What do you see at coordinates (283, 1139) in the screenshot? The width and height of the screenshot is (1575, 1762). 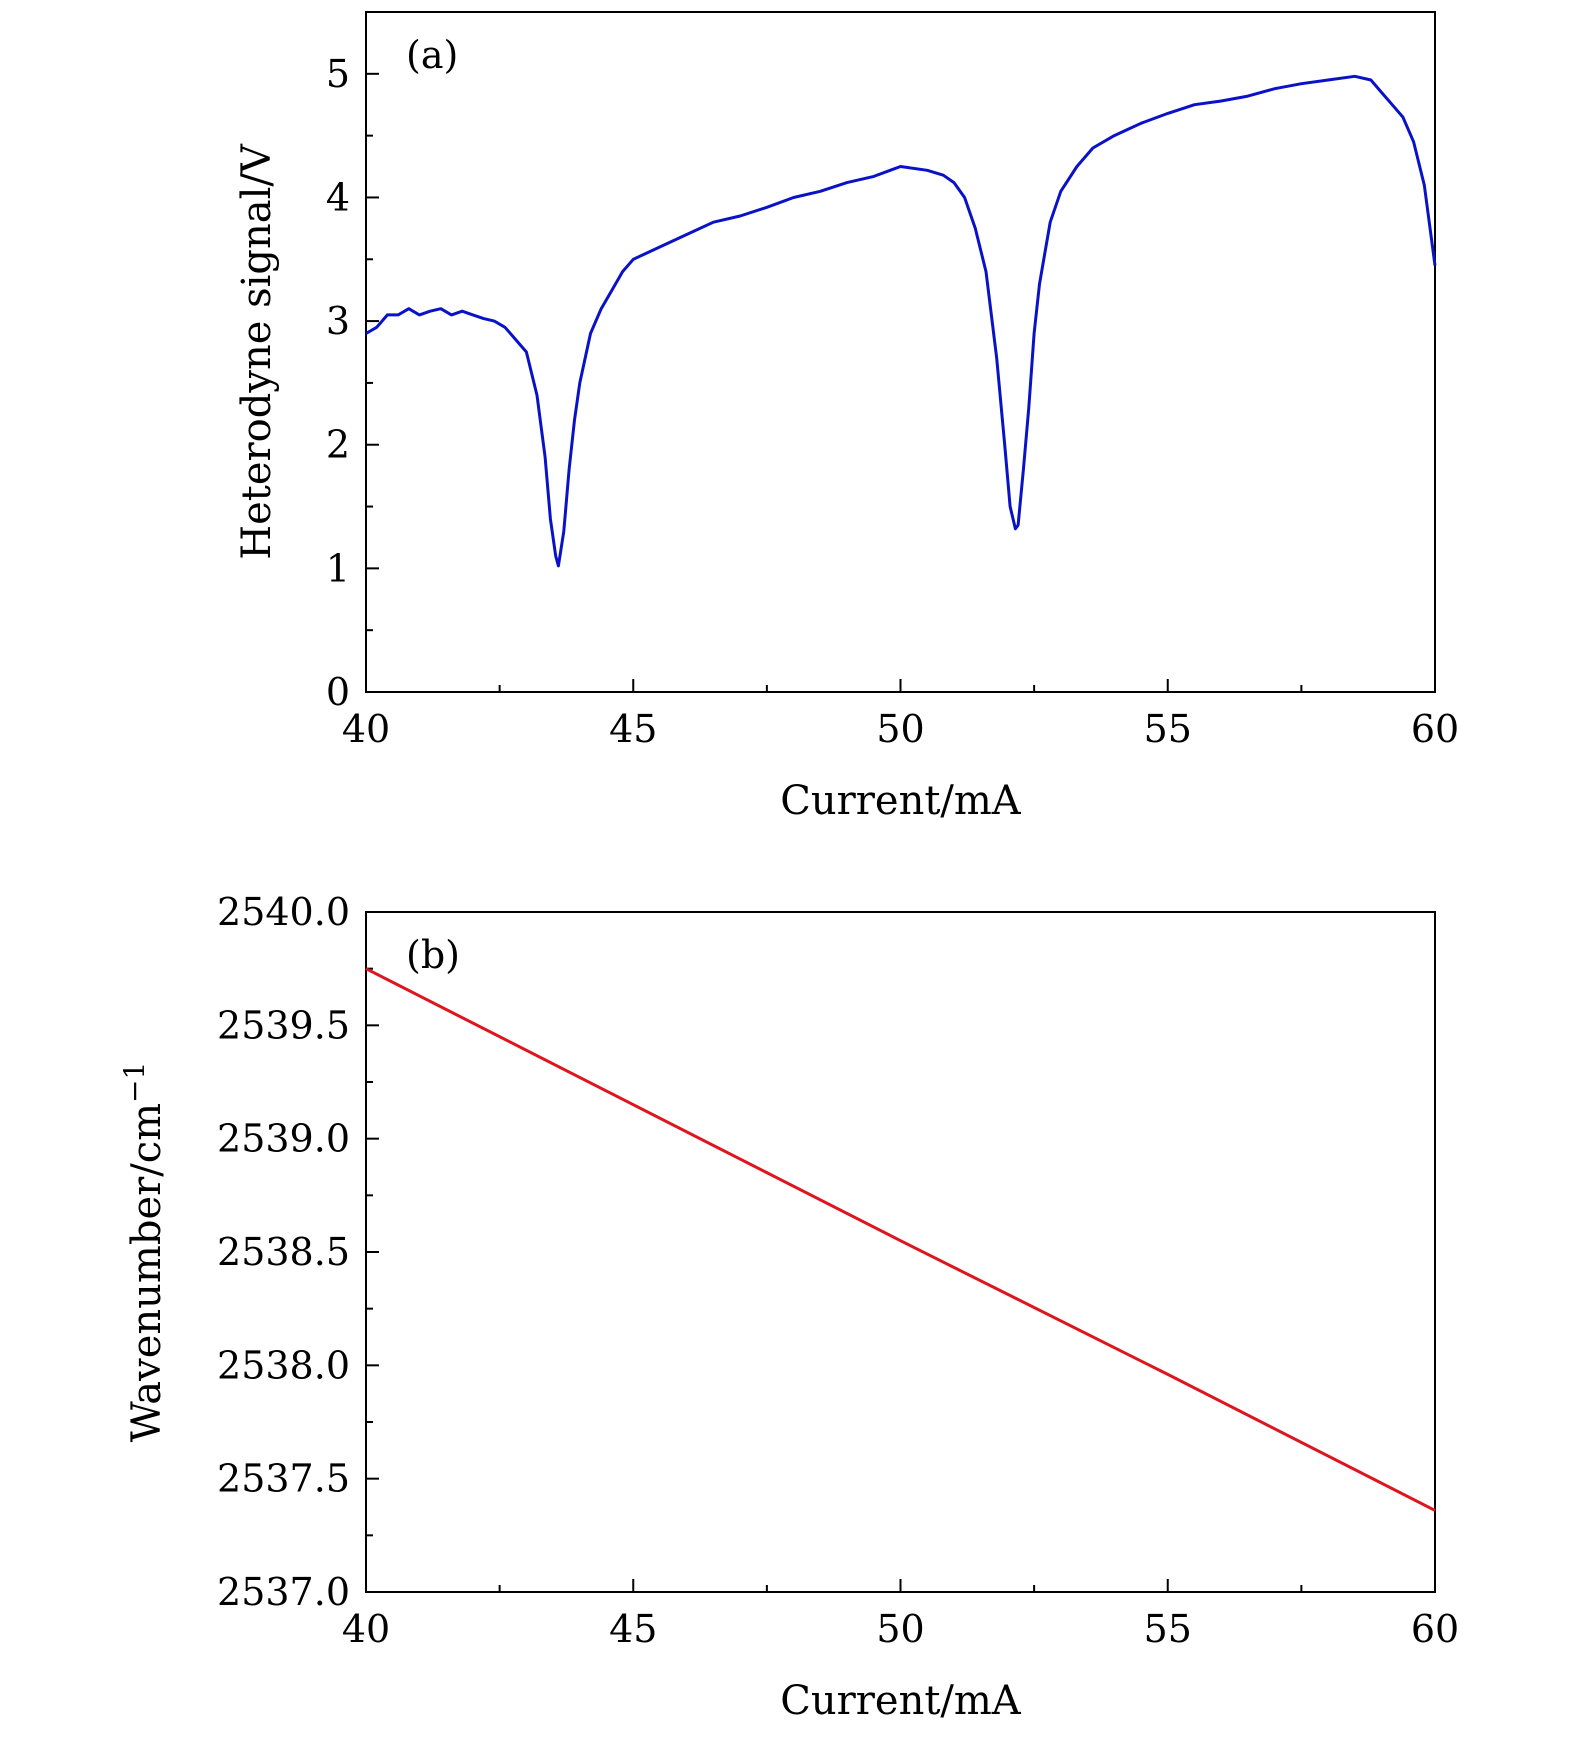 I see `y-tick-label: 2539.0` at bounding box center [283, 1139].